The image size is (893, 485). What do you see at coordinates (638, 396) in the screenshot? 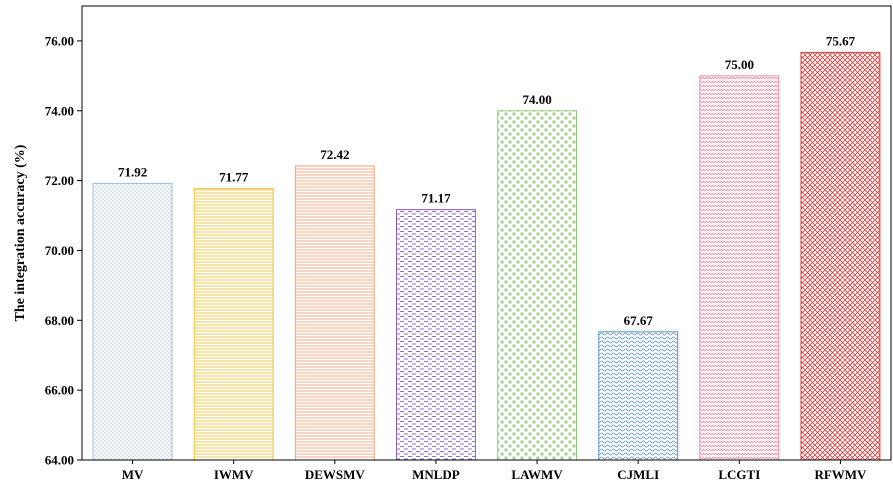
I see `bar-cjmli` at bounding box center [638, 396].